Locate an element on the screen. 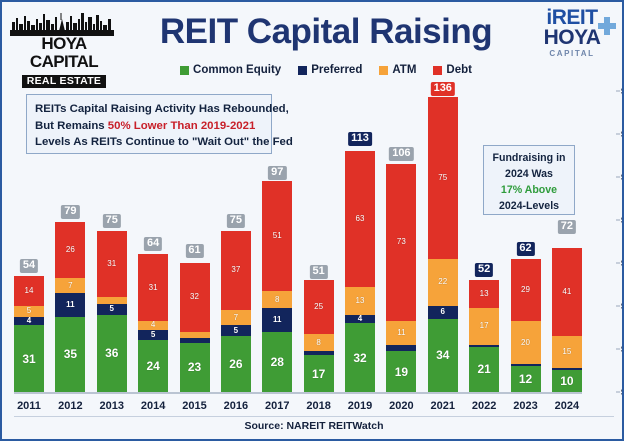 This screenshot has height=441, width=624. bar-segment-debt-2017: 51 is located at coordinates (277, 236).